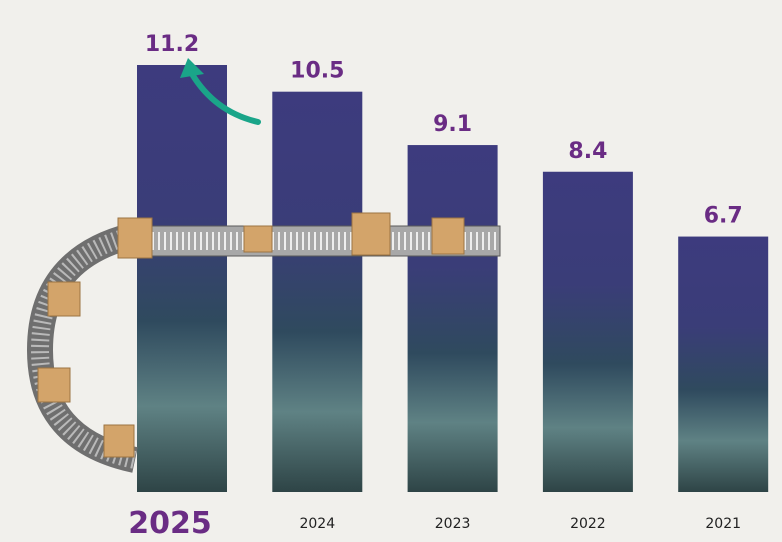 The width and height of the screenshot is (782, 542). Describe the element at coordinates (192, 68) in the screenshot. I see `arrow-head` at that location.